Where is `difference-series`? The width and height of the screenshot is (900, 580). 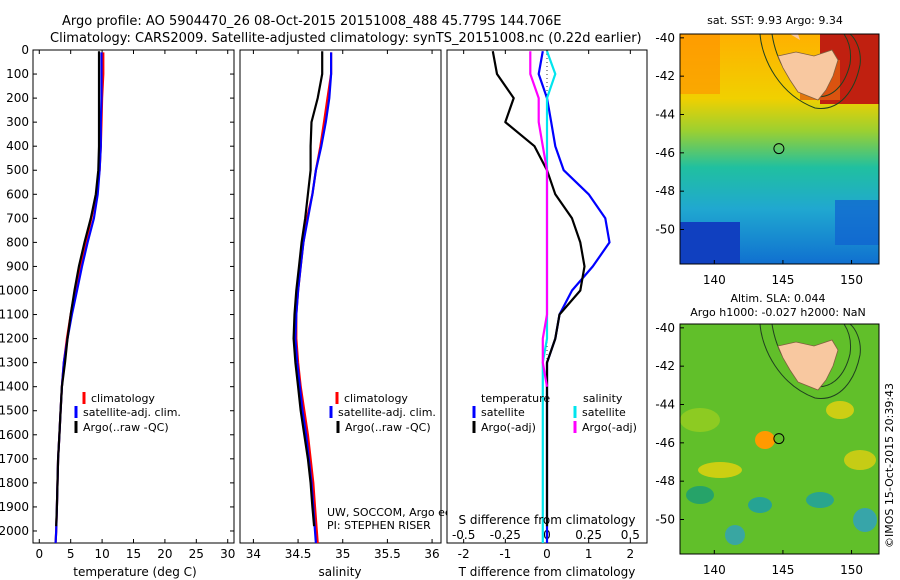
difference-series is located at coordinates (551, 296).